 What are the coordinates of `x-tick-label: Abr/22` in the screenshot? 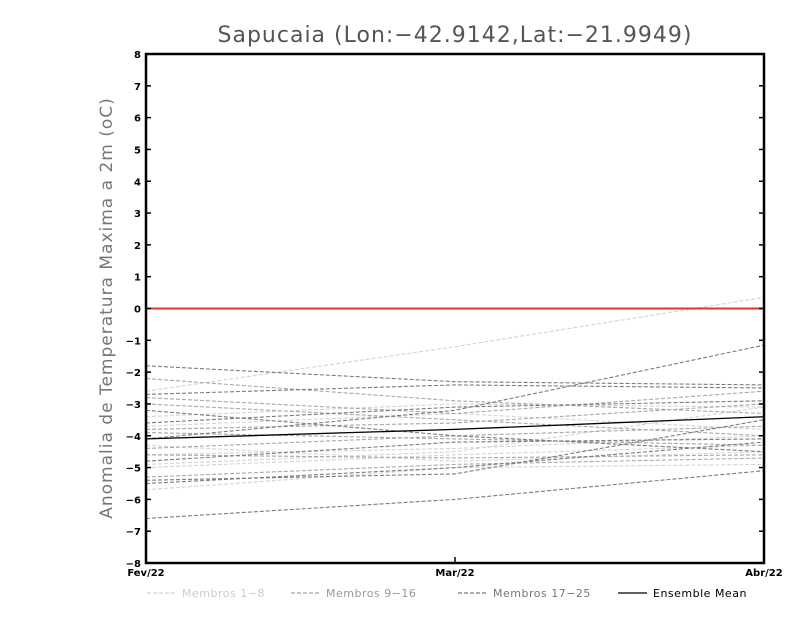 It's located at (763, 573).